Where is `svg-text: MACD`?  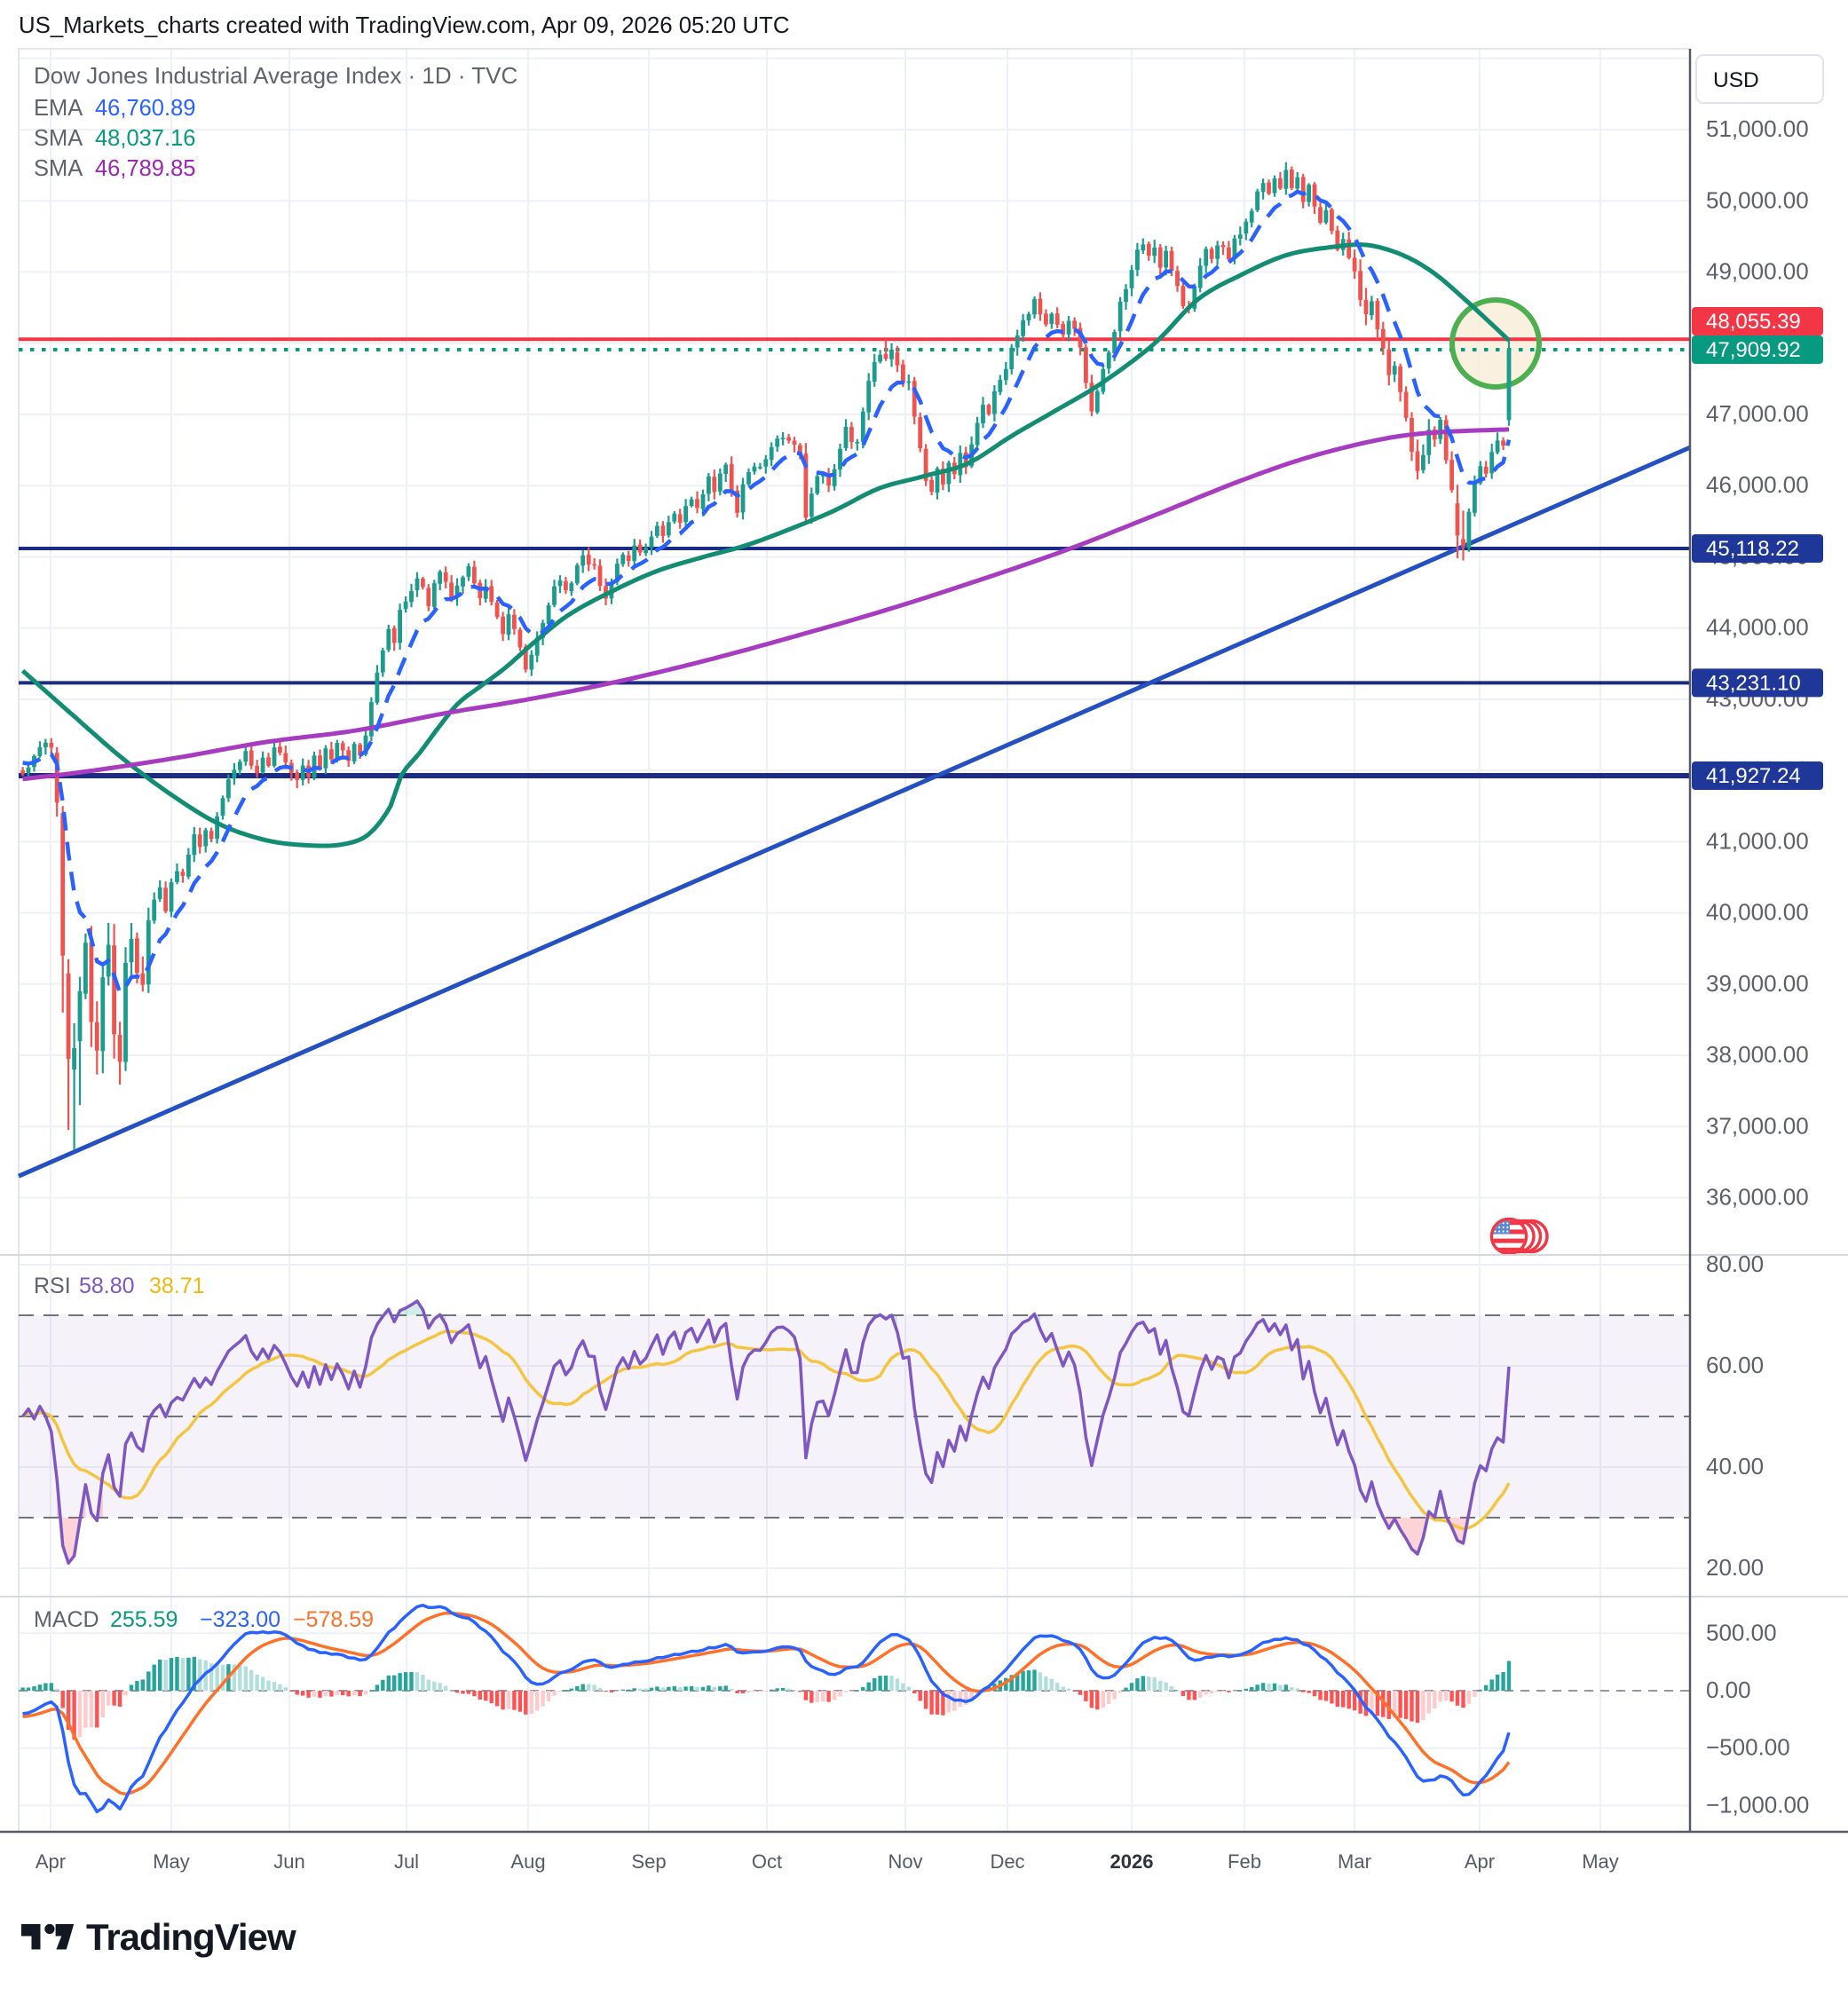
svg-text: MACD is located at coordinates (66, 1619).